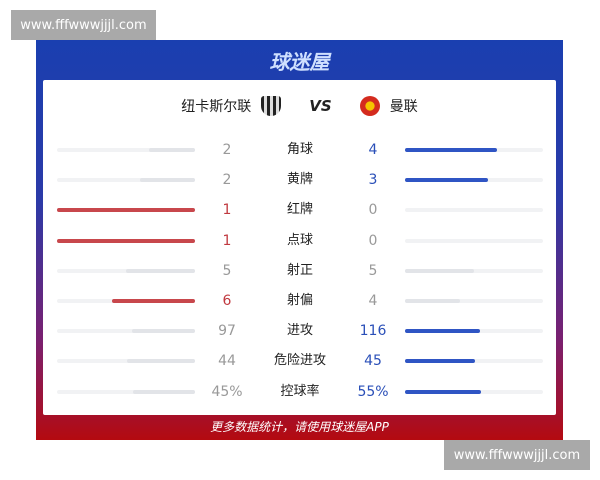 Image resolution: width=600 pixels, height=480 pixels. I want to click on stat-row: 2 角球 4, so click(299, 150).